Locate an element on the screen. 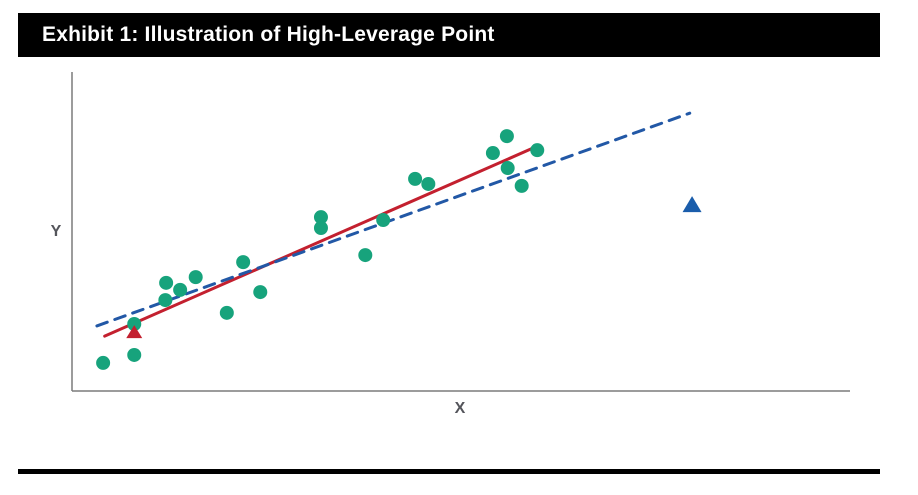 Image resolution: width=918 pixels, height=495 pixels. x-axis-label: X is located at coordinates (460, 408).